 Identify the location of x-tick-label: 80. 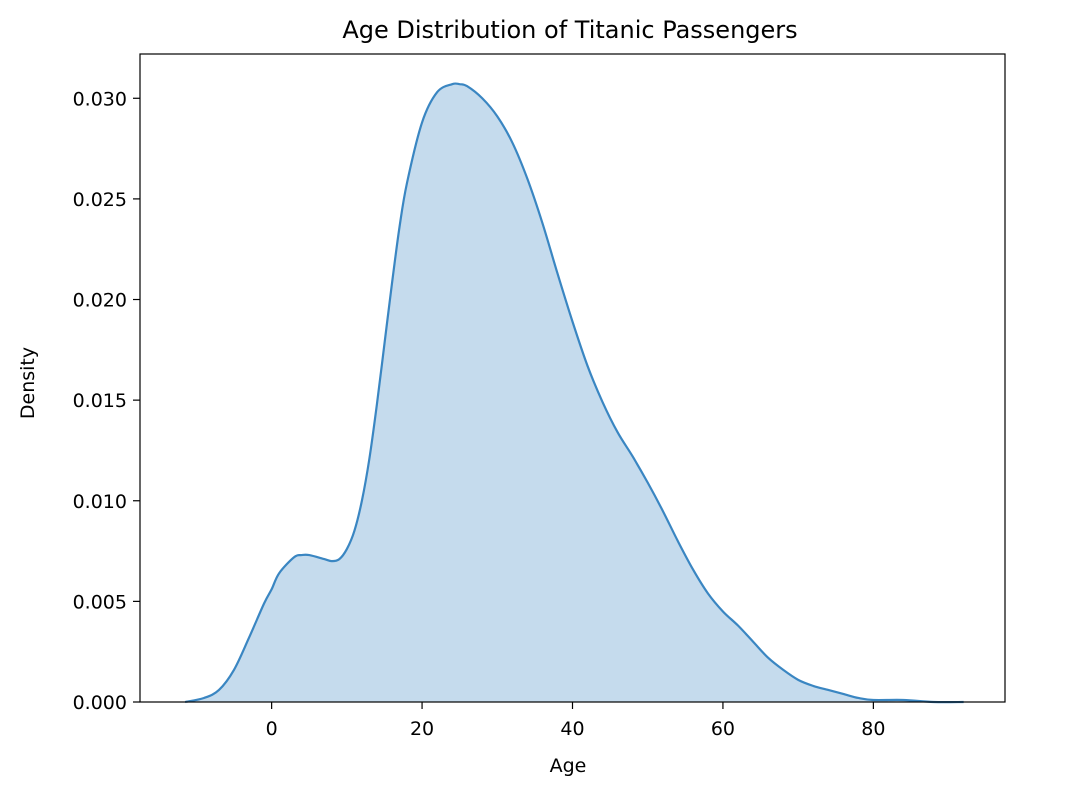
(873, 729).